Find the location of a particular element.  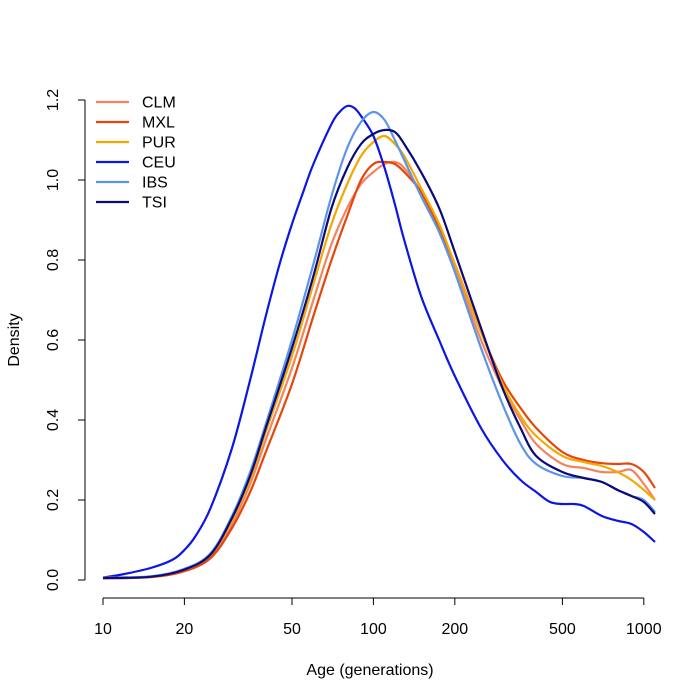

x-tick-label: 50 is located at coordinates (292, 629).